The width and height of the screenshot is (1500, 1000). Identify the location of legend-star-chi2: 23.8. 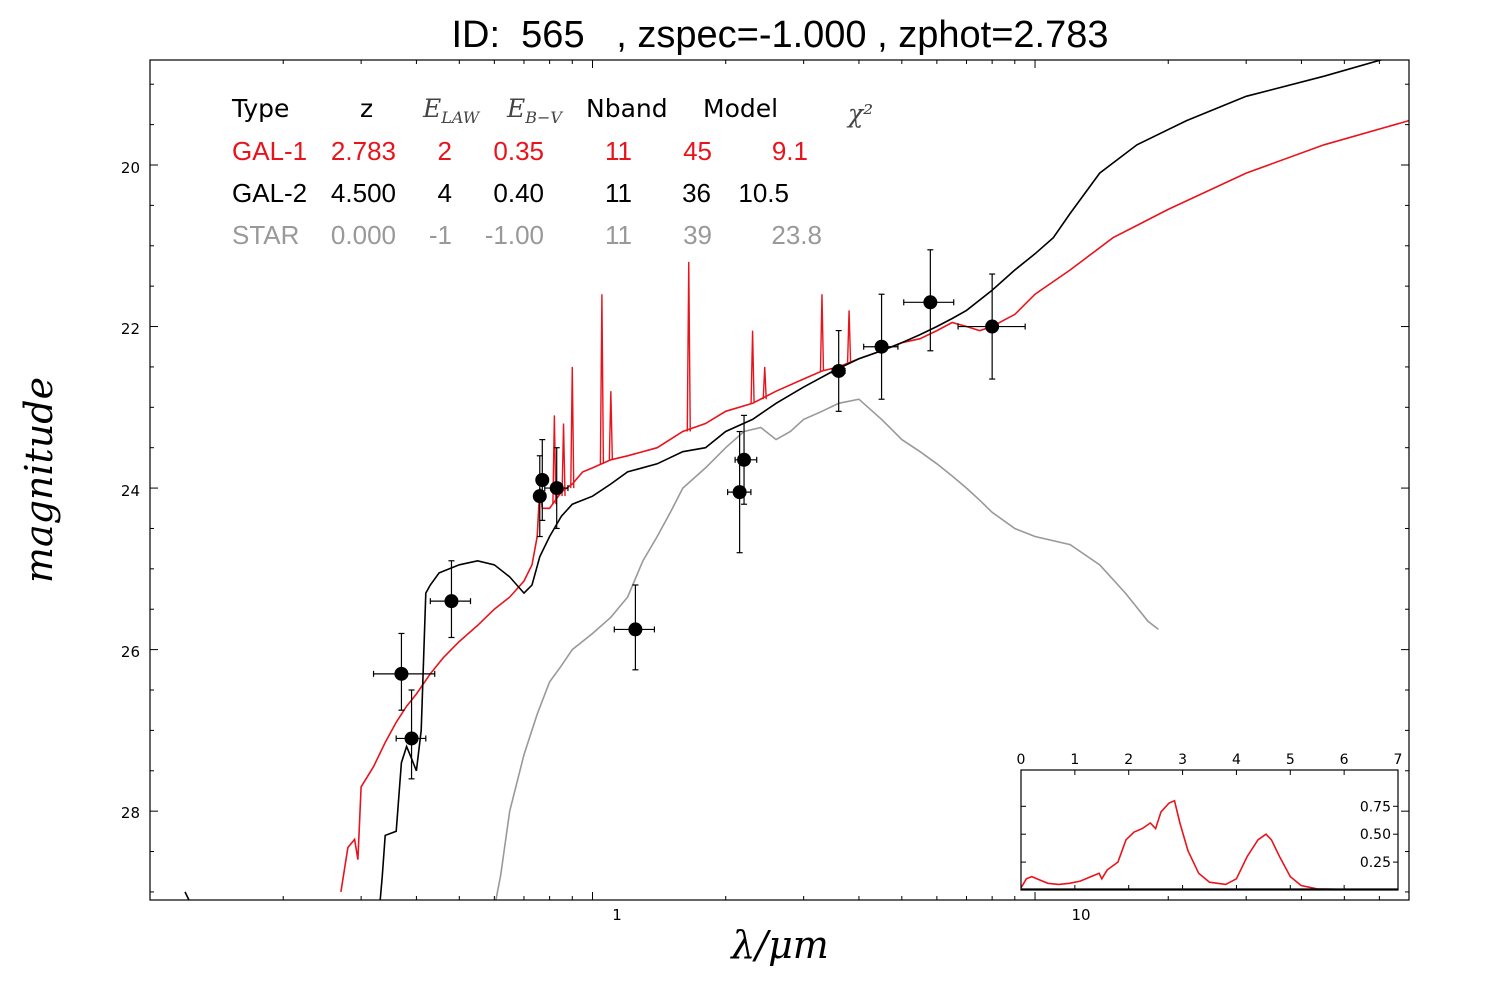
(796, 235).